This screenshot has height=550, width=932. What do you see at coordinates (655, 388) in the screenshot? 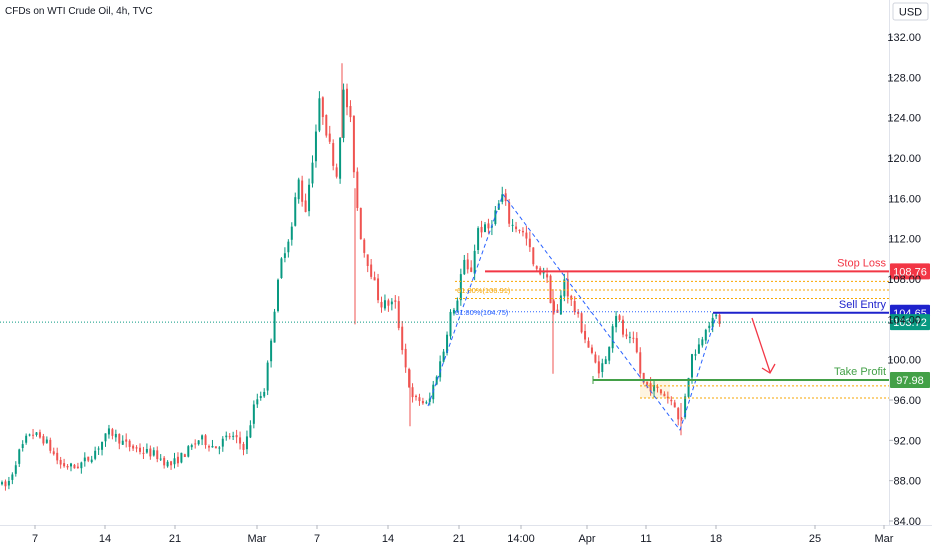
I see `support-zone` at bounding box center [655, 388].